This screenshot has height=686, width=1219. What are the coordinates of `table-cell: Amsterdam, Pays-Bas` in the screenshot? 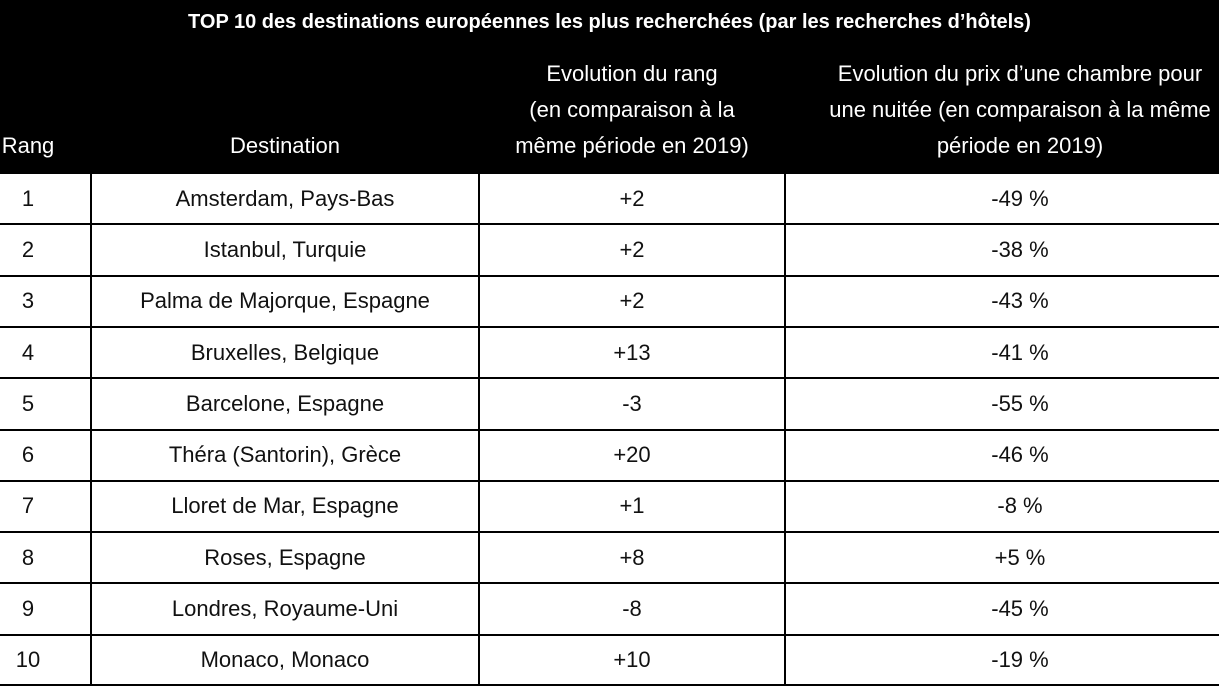 It's located at (285, 198).